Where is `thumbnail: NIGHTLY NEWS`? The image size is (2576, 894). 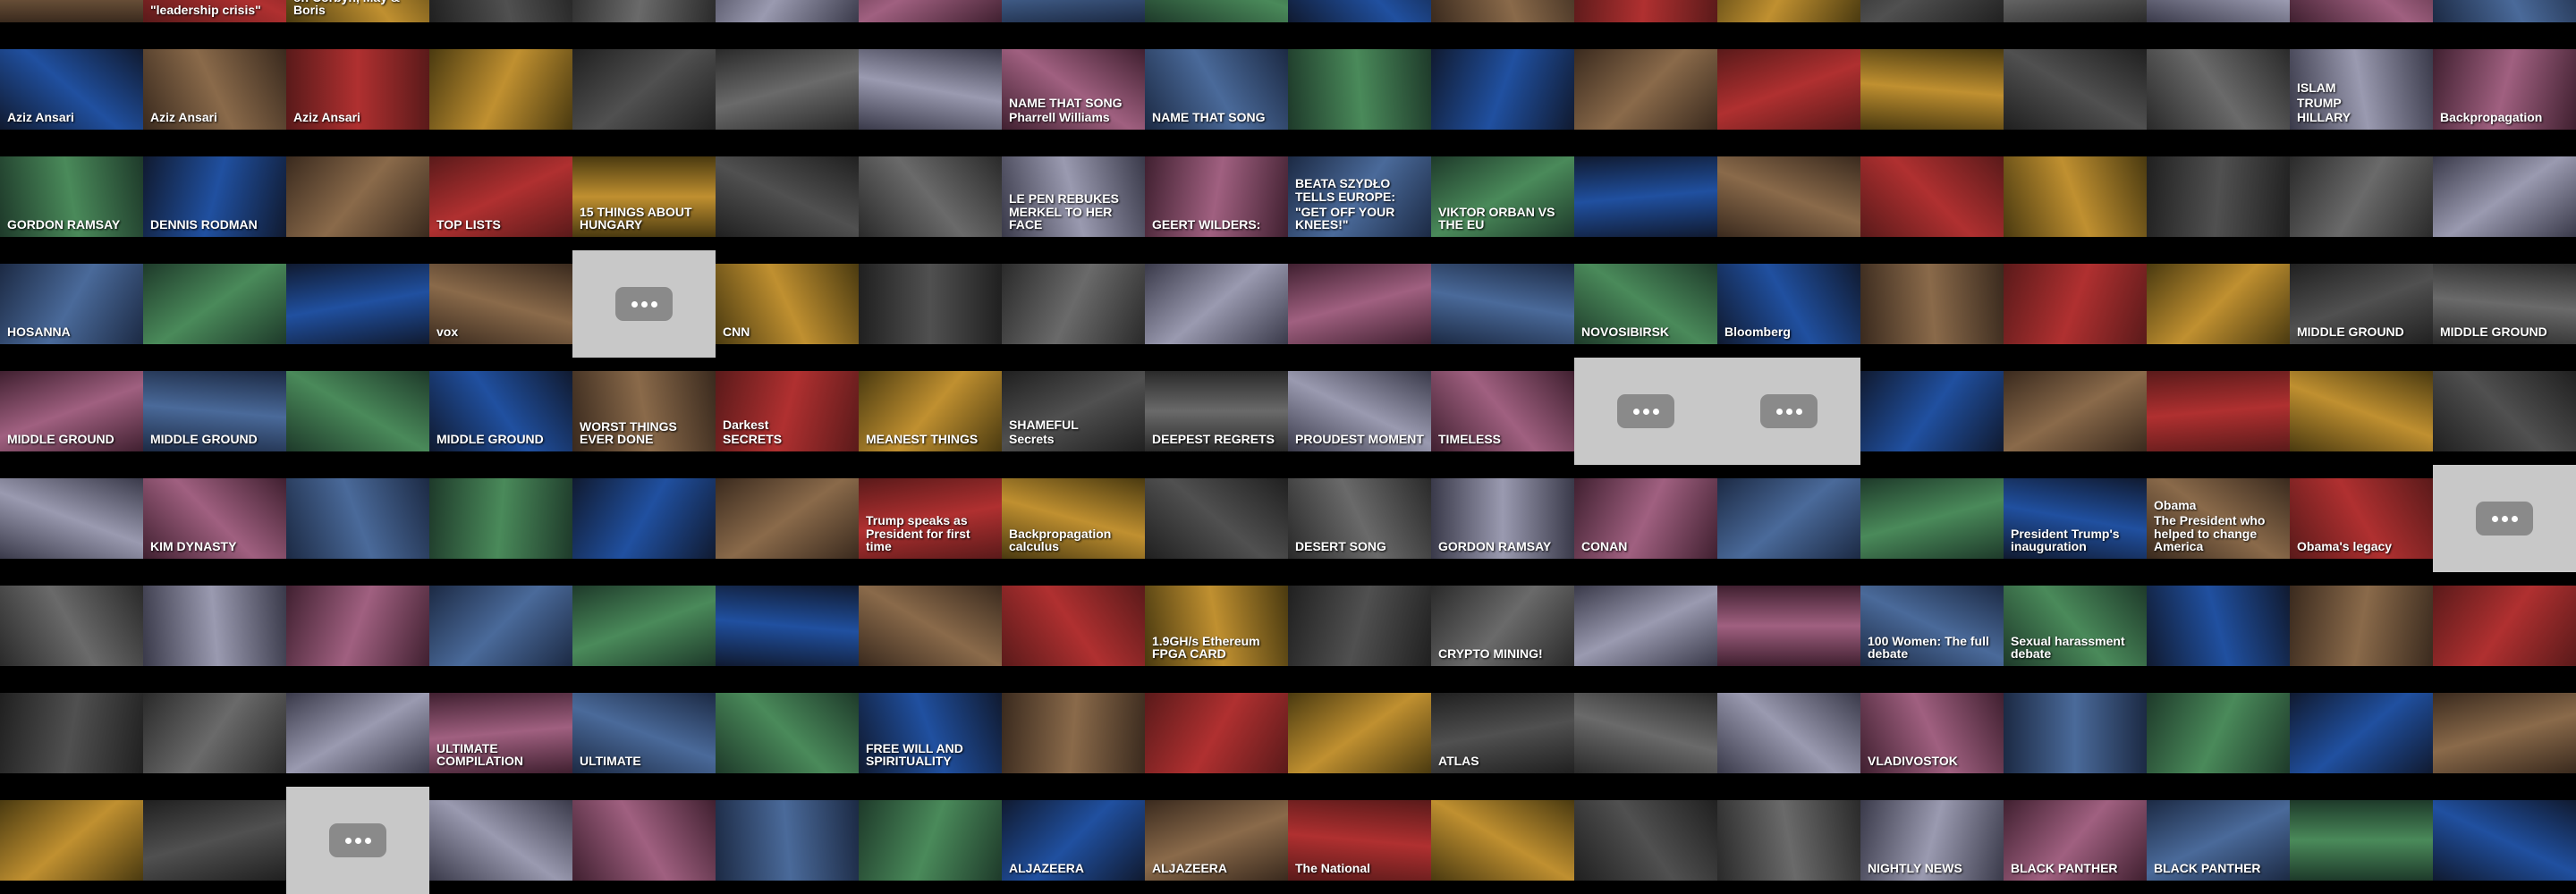 thumbnail: NIGHTLY NEWS is located at coordinates (1932, 840).